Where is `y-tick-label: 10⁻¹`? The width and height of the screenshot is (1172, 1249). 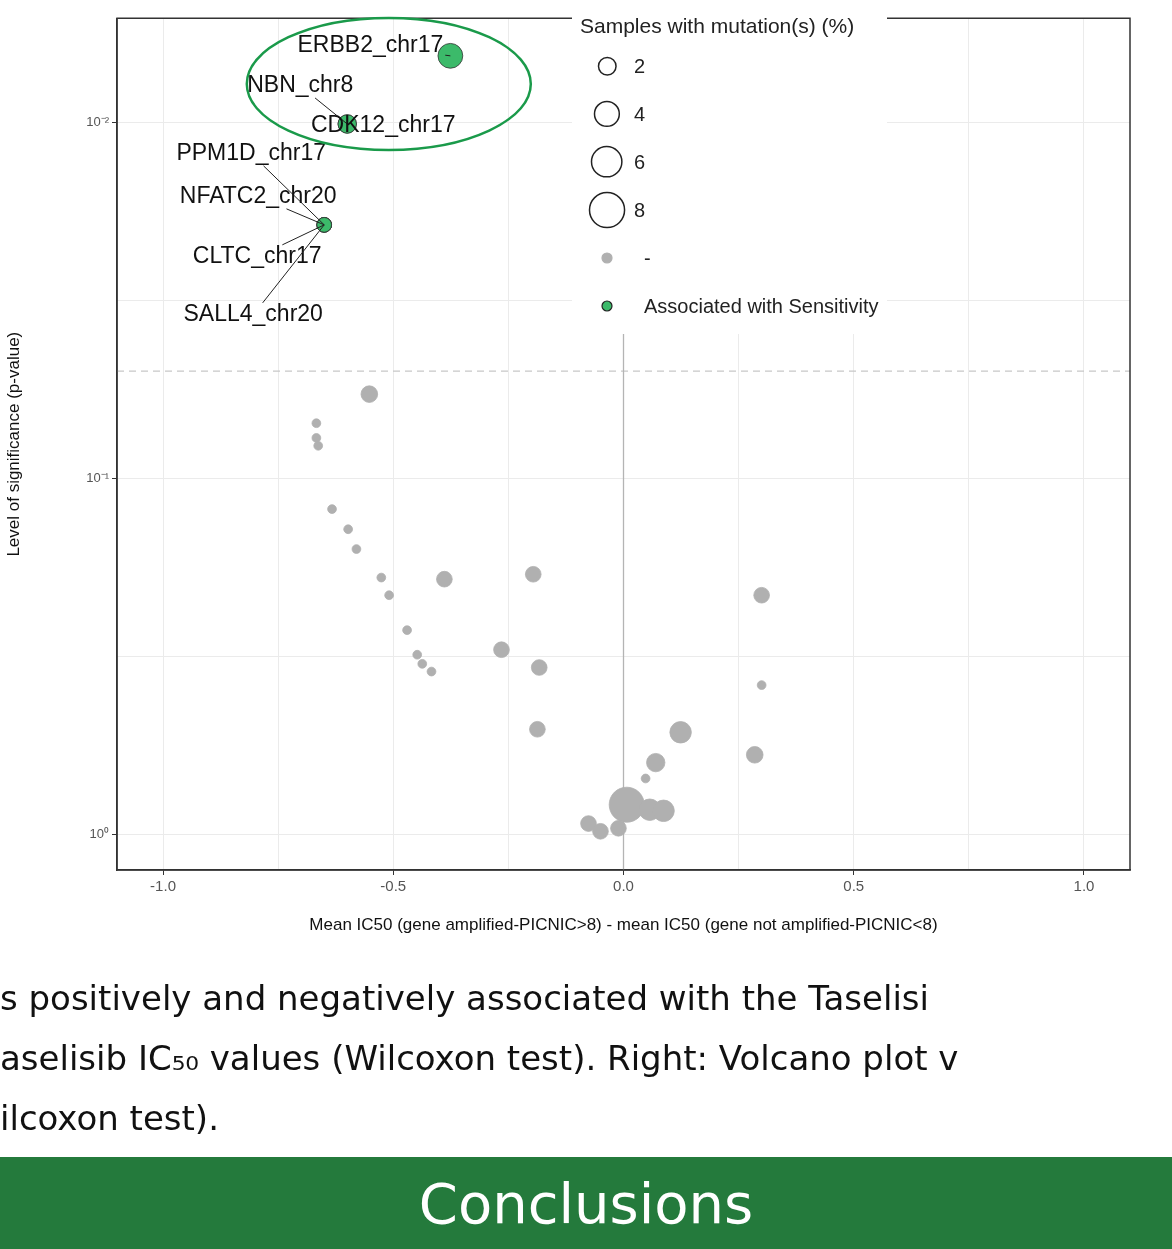 y-tick-label: 10⁻¹ is located at coordinates (98, 477).